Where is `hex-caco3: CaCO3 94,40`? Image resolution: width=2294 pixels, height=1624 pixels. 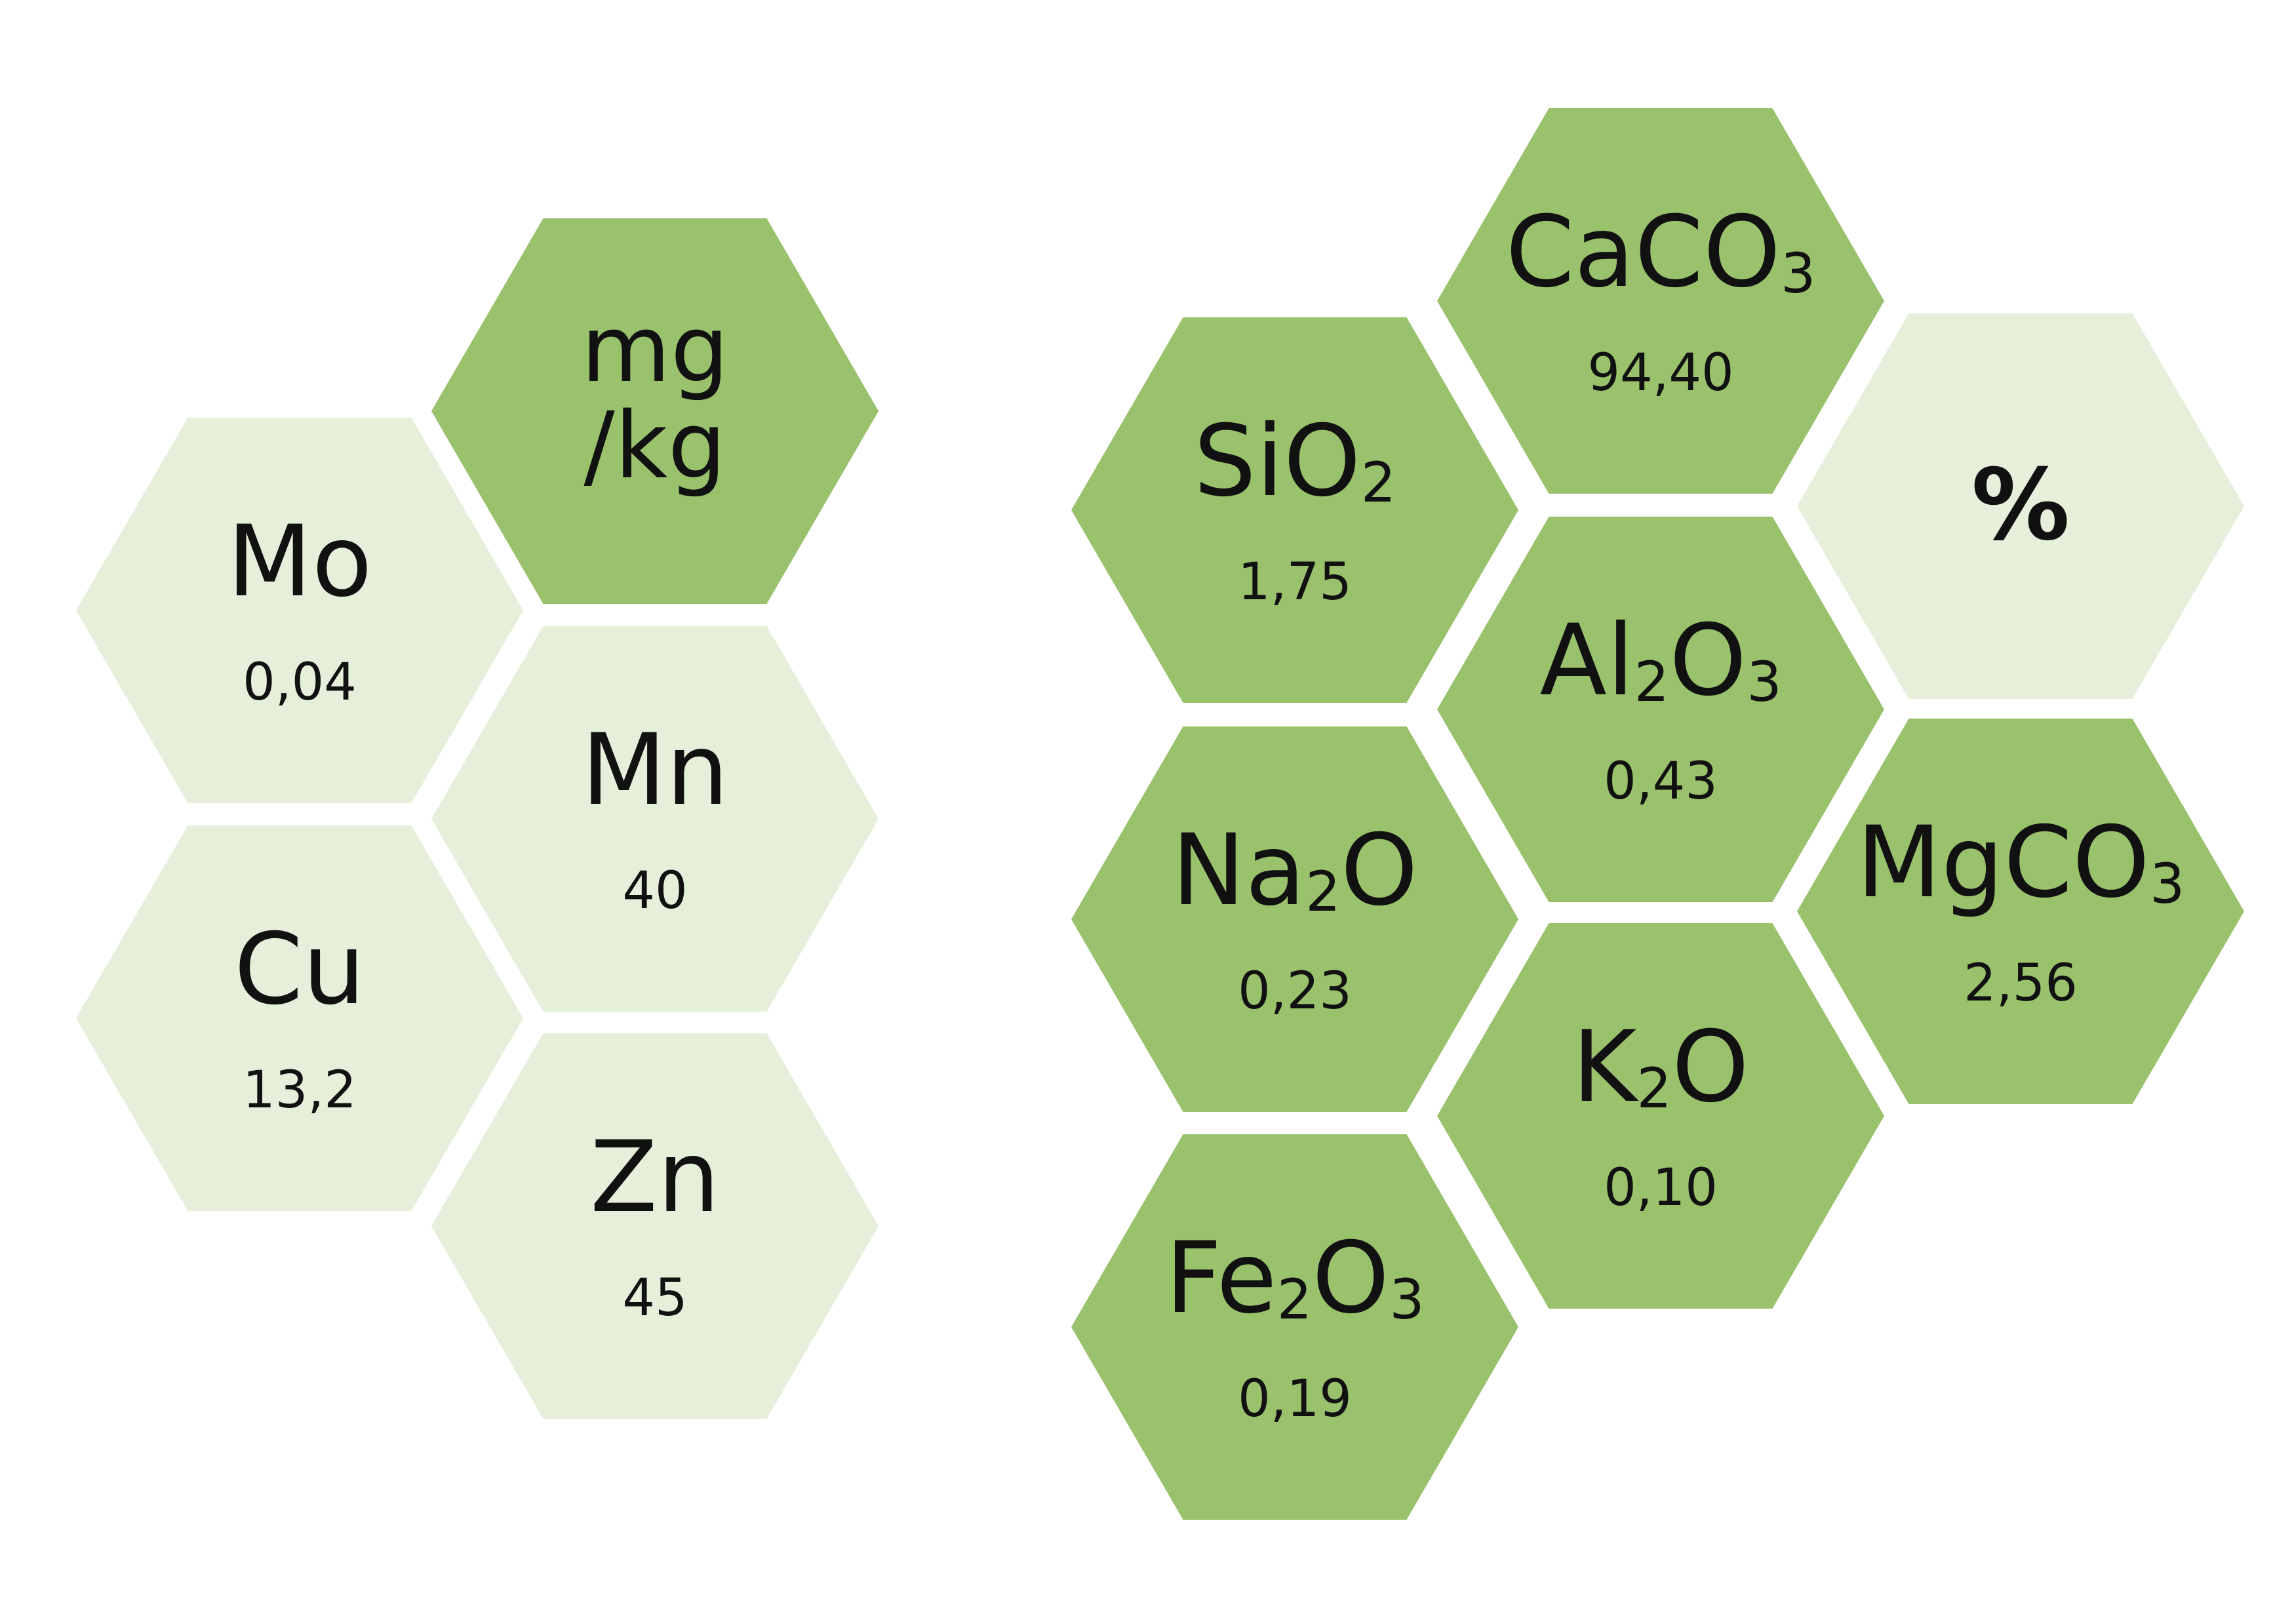
hex-caco3: CaCO3 94,40 is located at coordinates (1660, 301).